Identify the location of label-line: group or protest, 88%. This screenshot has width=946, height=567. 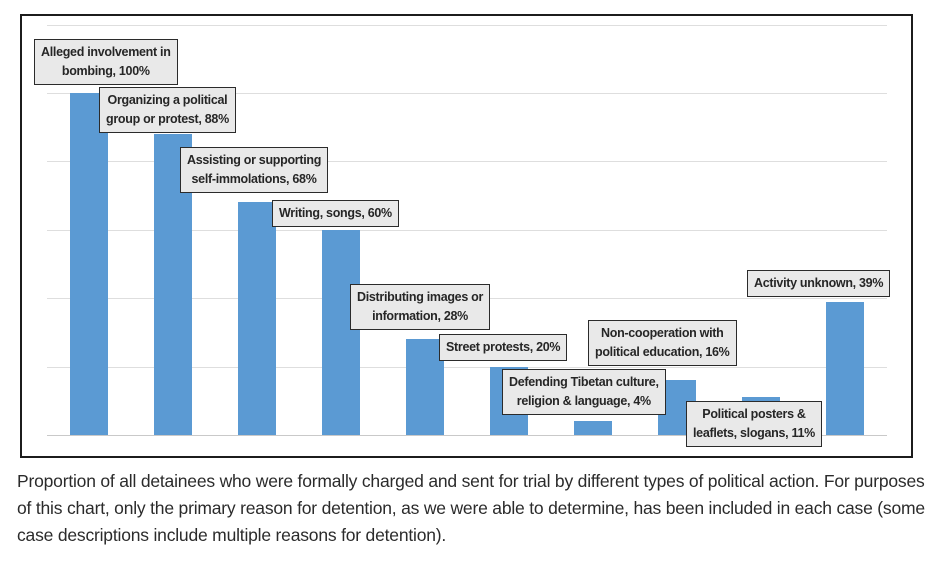
(167, 119).